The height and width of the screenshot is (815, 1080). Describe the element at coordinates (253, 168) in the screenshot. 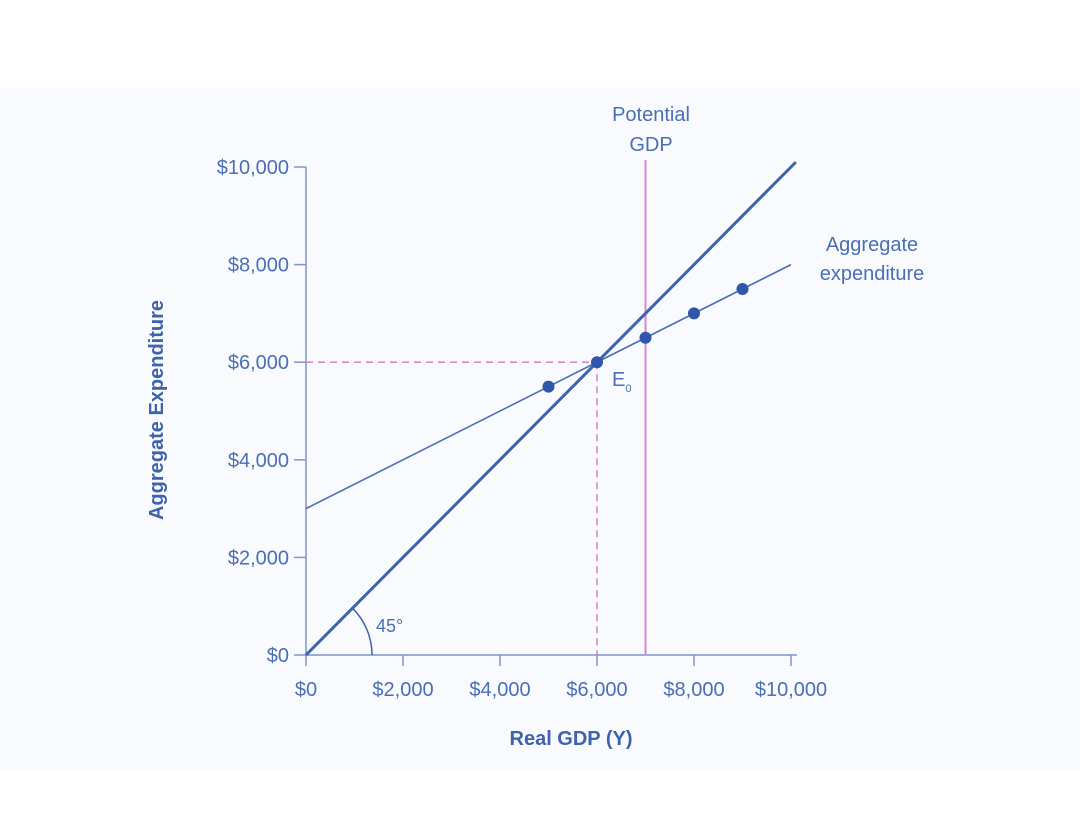

I see `y-tick-label: $10,000` at that location.